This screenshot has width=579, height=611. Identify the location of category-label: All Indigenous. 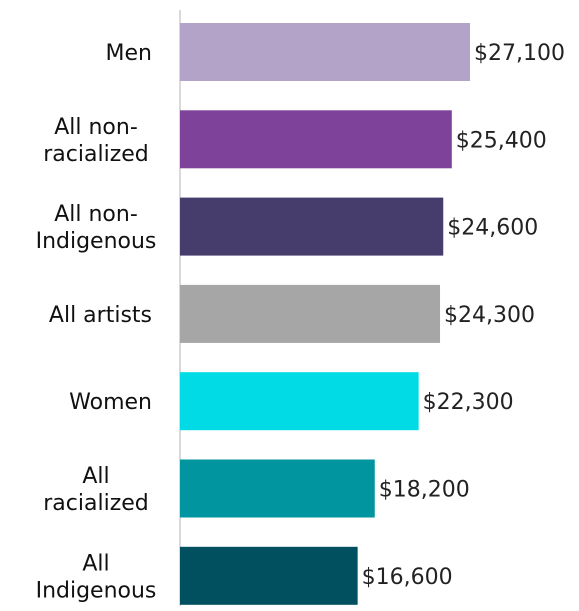
(96, 577).